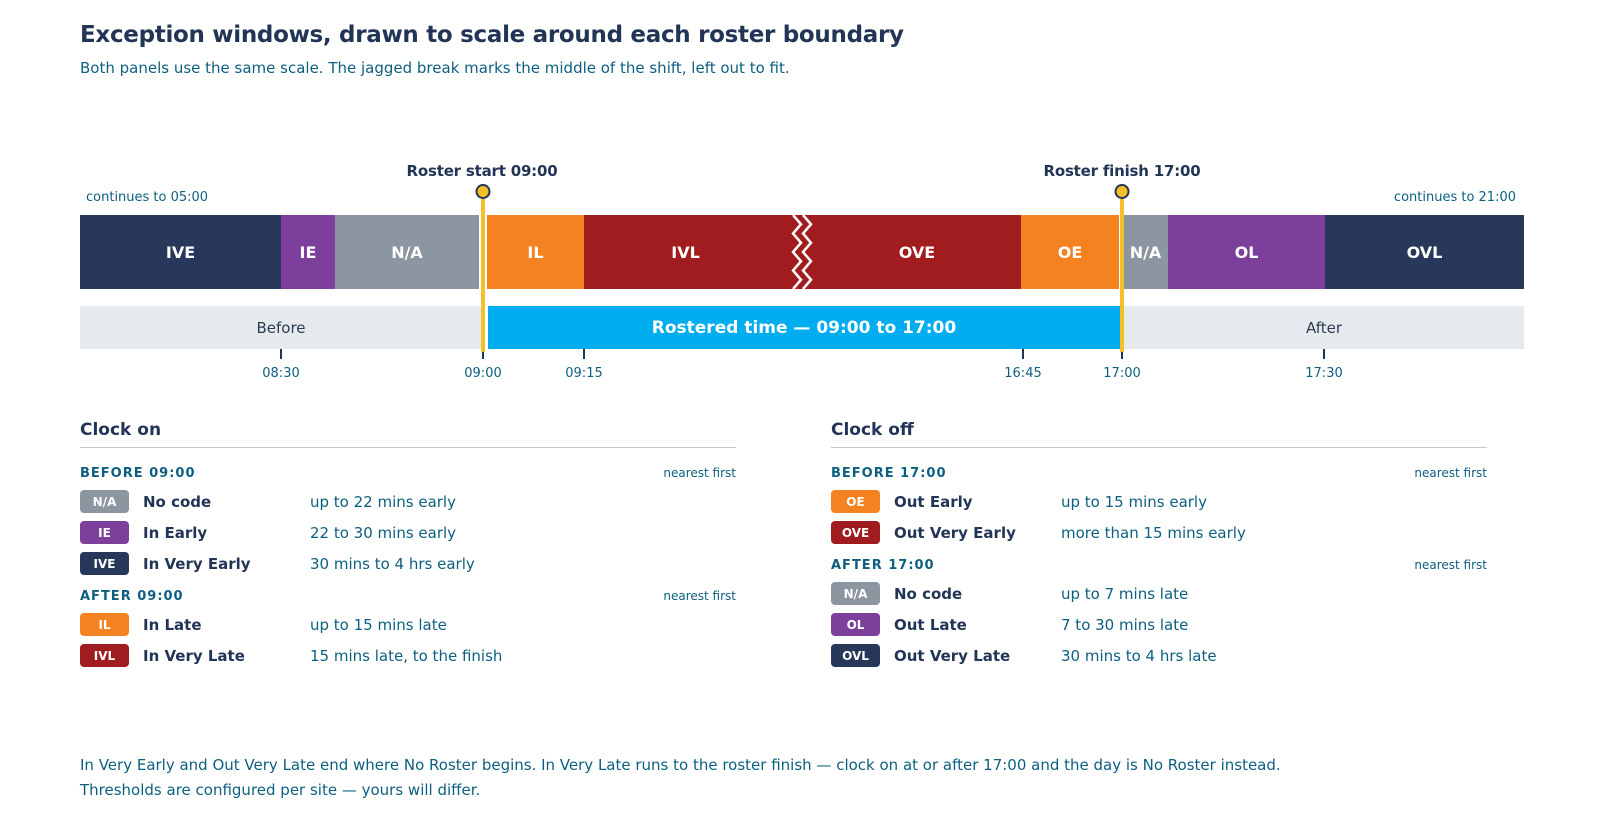  What do you see at coordinates (194, 655) in the screenshot?
I see `code-name: In Very Late` at bounding box center [194, 655].